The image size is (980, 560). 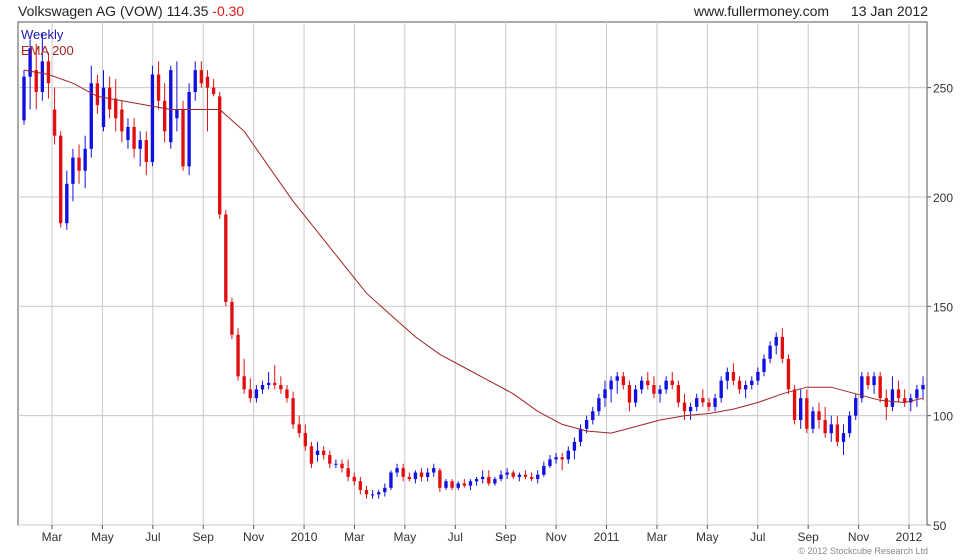 I want to click on chart-date: 13 Jan 2012, so click(x=889, y=11).